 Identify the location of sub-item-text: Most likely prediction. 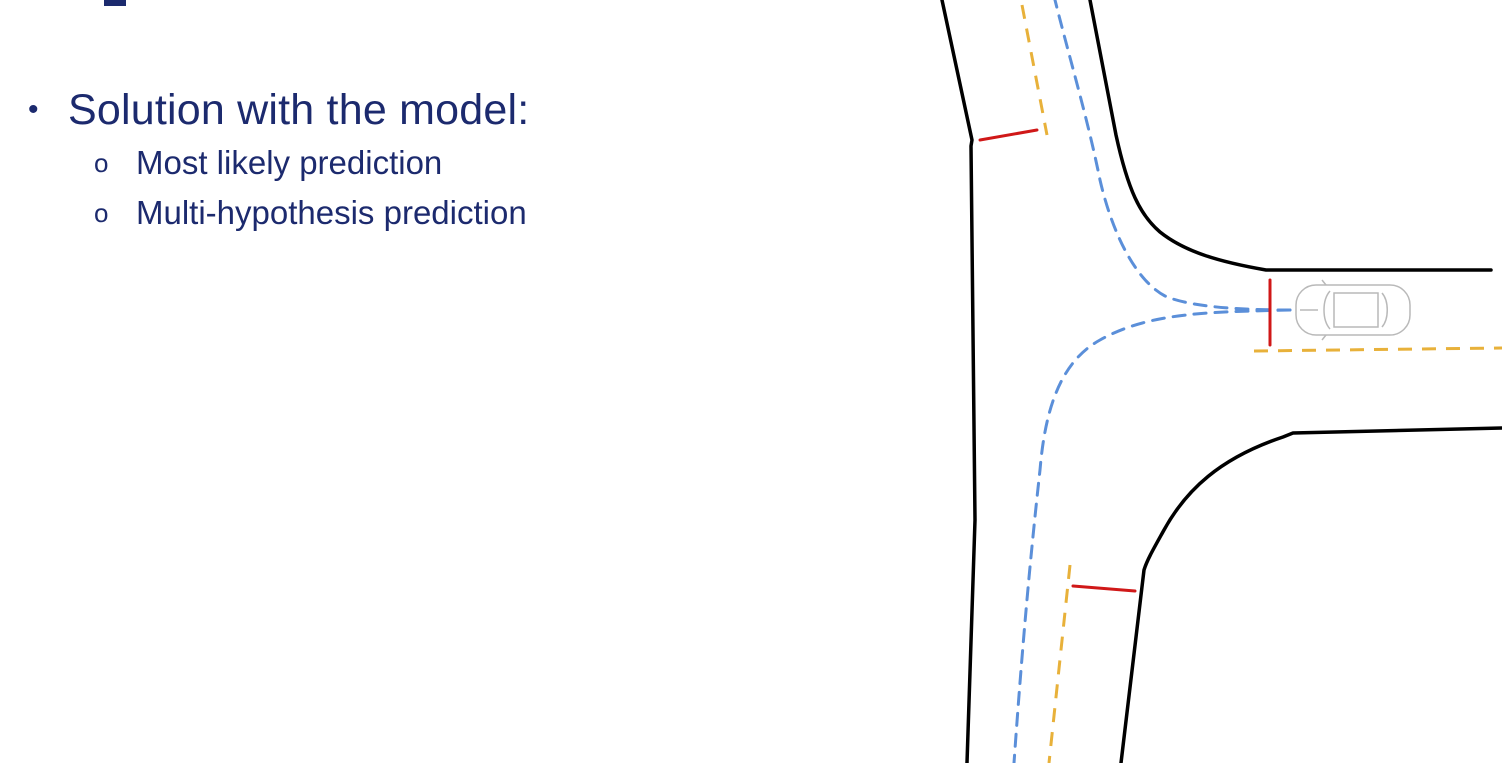
(289, 162).